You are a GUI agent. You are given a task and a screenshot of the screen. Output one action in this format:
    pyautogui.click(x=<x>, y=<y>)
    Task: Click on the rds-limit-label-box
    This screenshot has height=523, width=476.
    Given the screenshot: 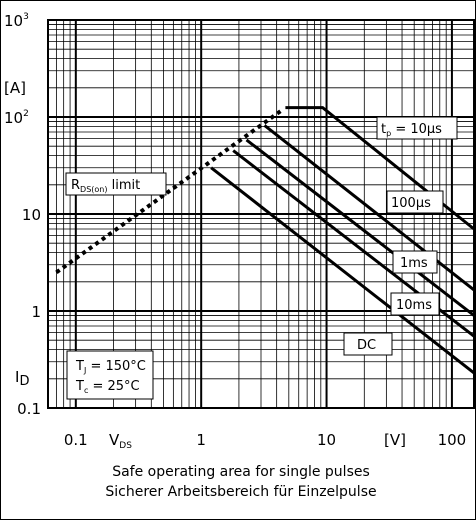 What is the action you would take?
    pyautogui.click(x=116, y=184)
    